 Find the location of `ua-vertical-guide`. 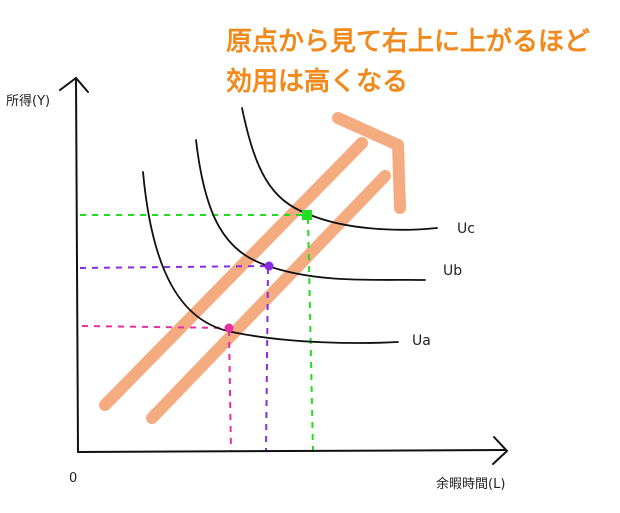

ua-vertical-guide is located at coordinates (230, 391).